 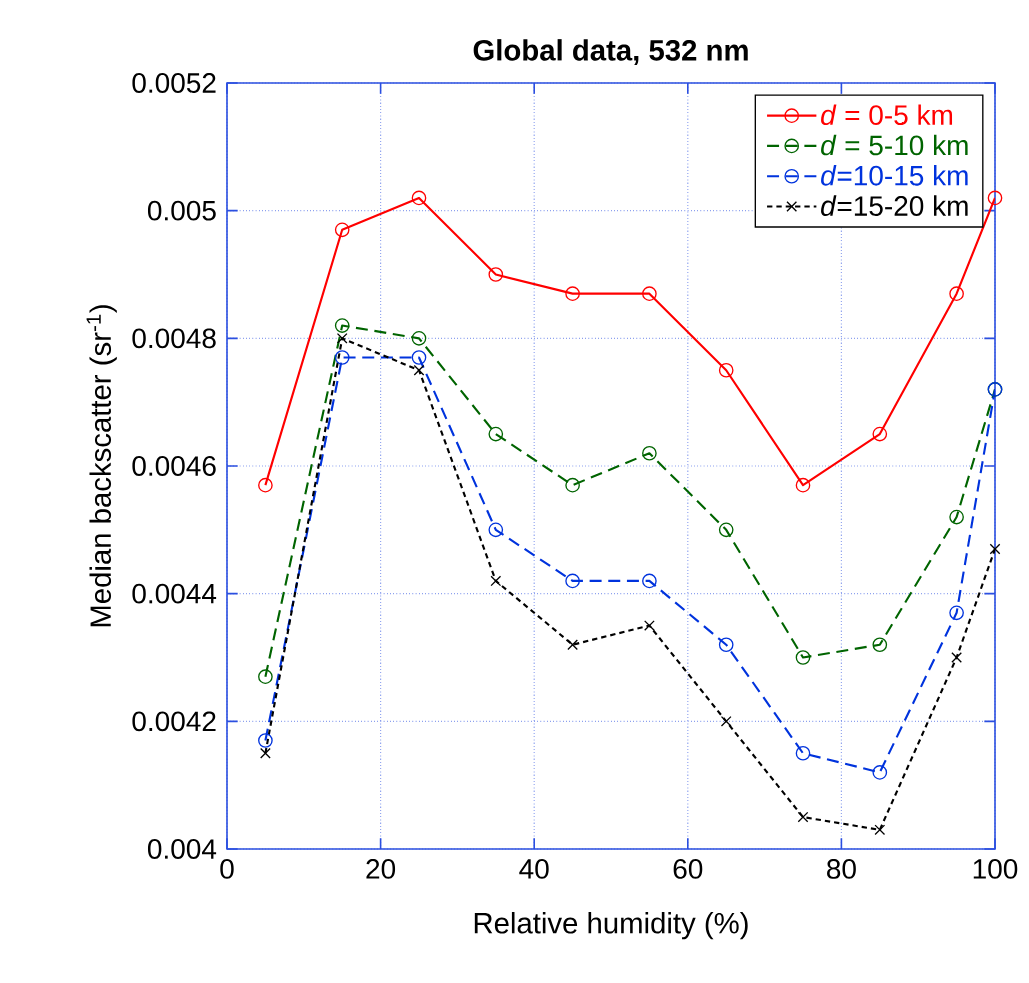 I want to click on legend-label: d=15-20 km, so click(x=894, y=205).